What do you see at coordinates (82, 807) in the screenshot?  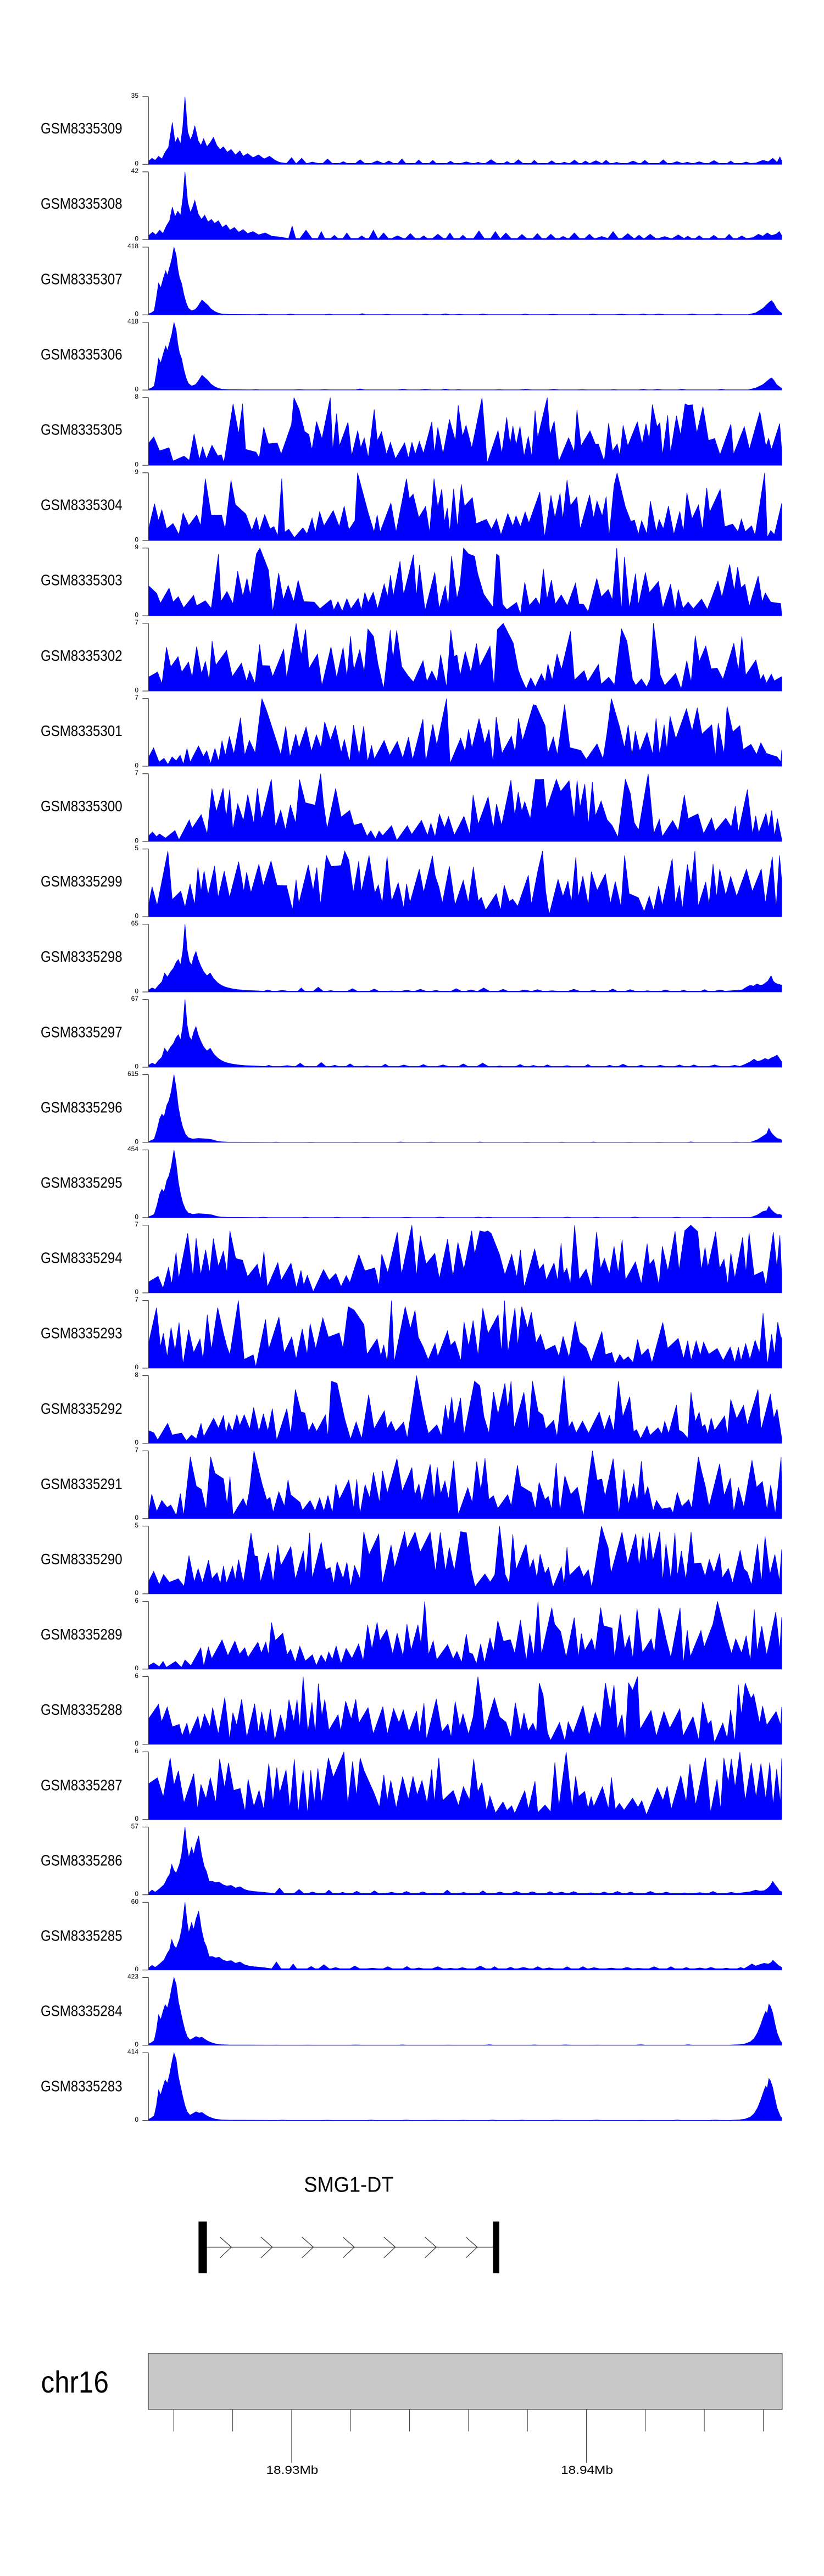 I see `svg-text: GSM8335300` at bounding box center [82, 807].